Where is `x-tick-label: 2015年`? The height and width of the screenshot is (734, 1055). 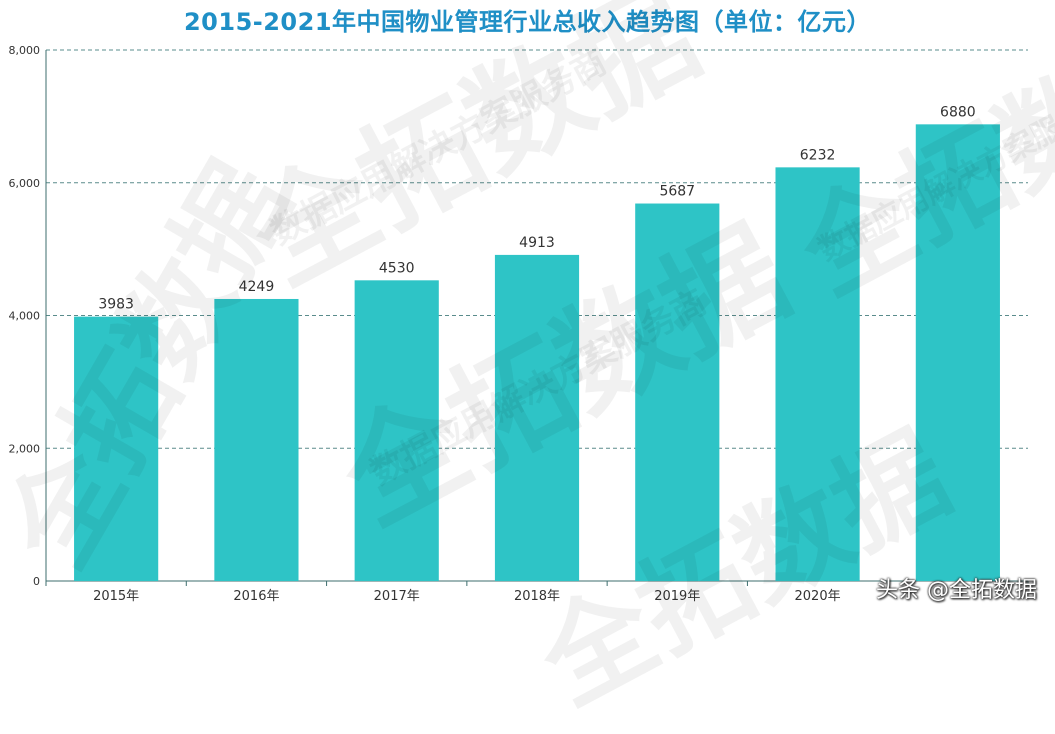
x-tick-label: 2015年 is located at coordinates (116, 596).